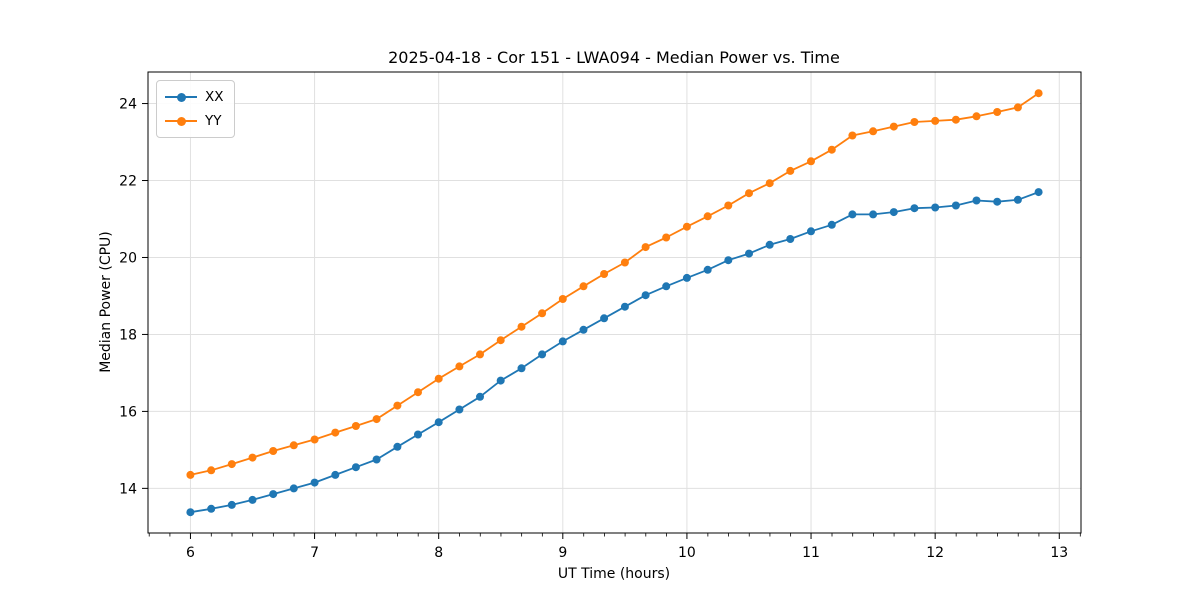  What do you see at coordinates (128, 489) in the screenshot?
I see `y-tick-label: 14` at bounding box center [128, 489].